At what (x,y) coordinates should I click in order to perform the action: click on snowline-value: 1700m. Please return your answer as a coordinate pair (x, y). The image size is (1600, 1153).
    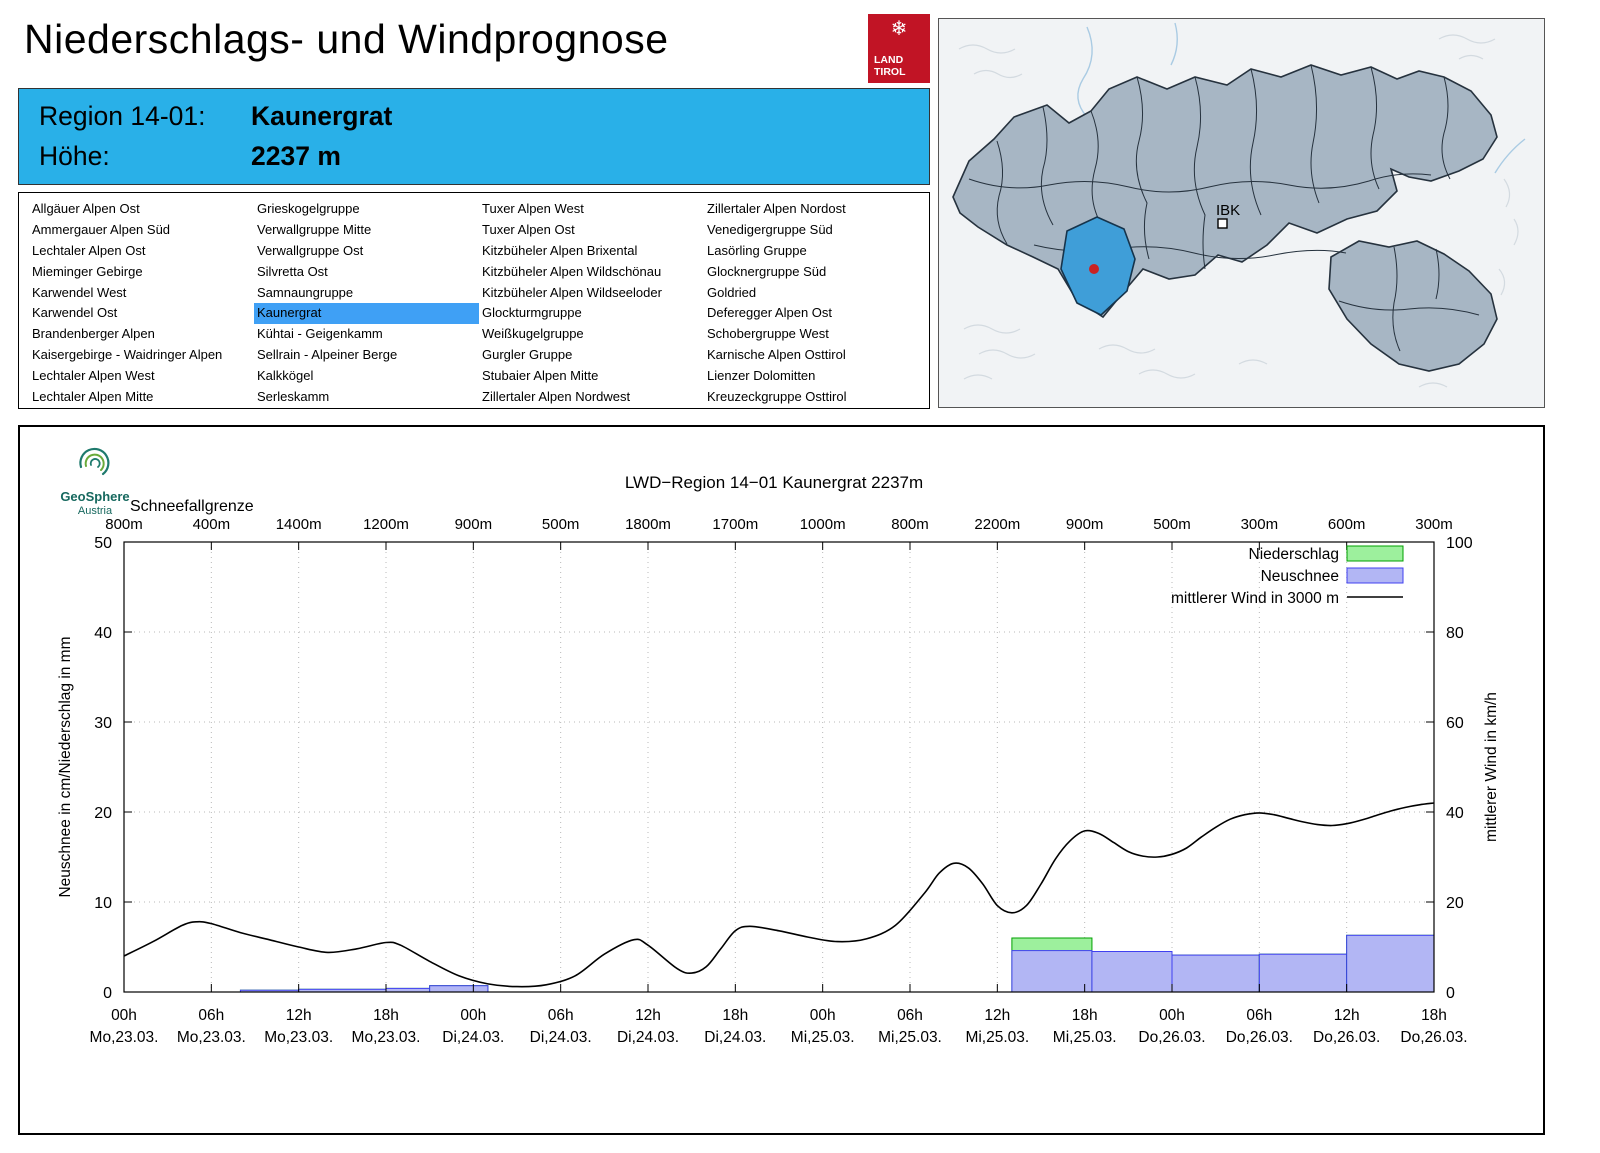
    Looking at the image, I should click on (735, 524).